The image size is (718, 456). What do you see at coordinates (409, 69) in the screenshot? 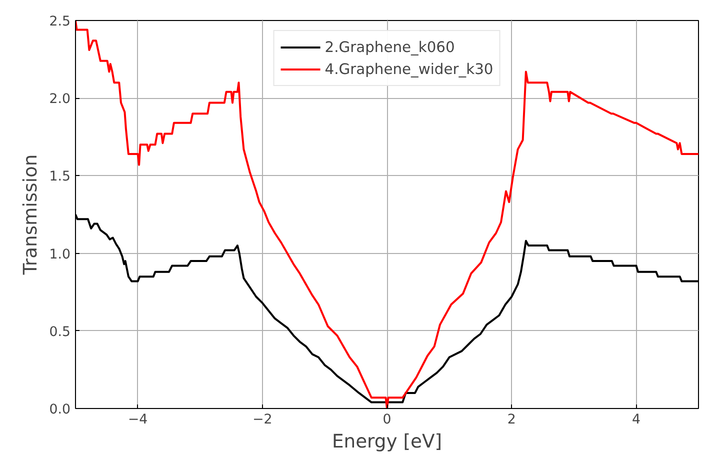
I see `legend-label: 4.Graphene_wider_k30` at bounding box center [409, 69].